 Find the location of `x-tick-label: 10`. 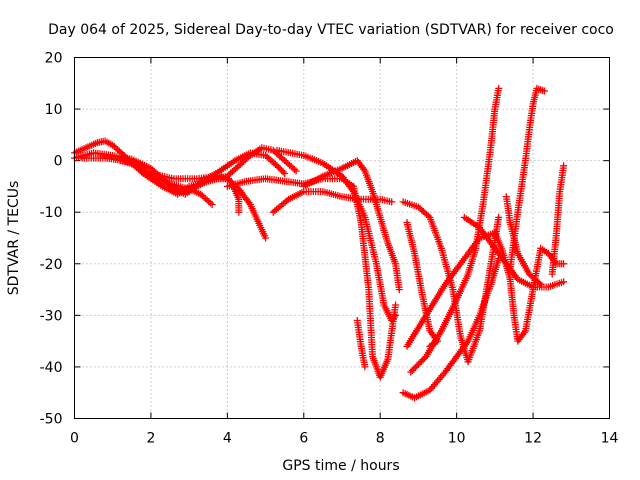

x-tick-label: 10 is located at coordinates (457, 439).